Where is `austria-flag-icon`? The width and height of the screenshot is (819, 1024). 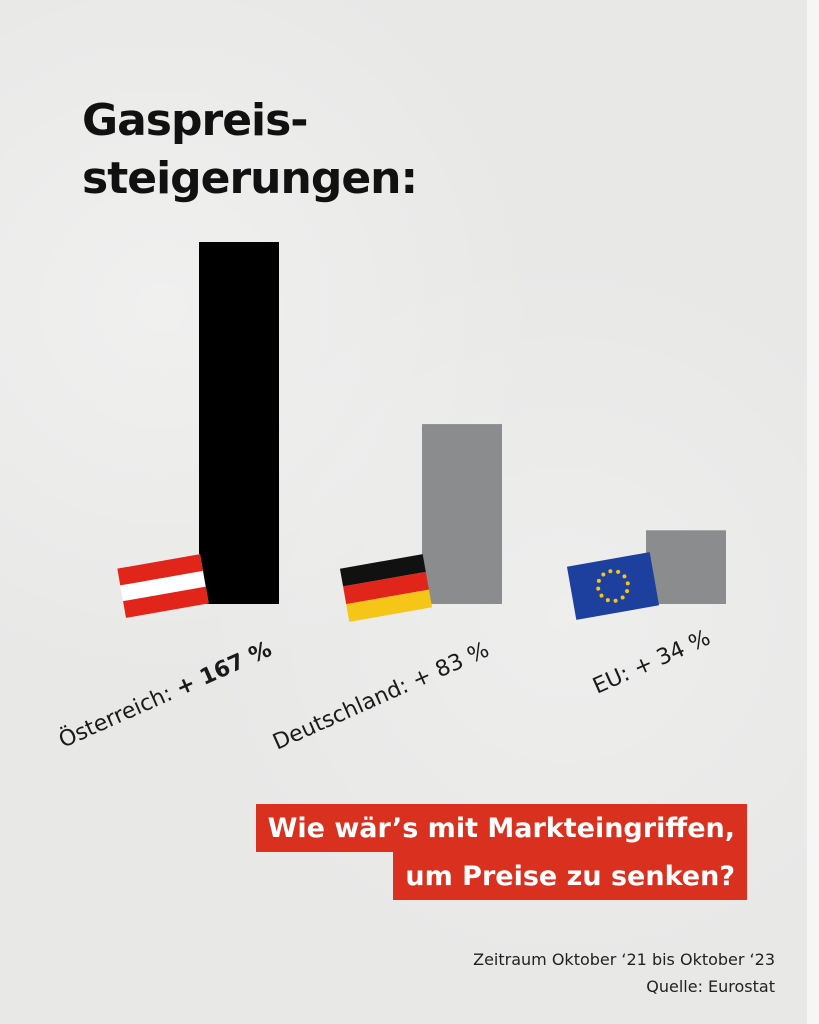
austria-flag-icon is located at coordinates (163, 586).